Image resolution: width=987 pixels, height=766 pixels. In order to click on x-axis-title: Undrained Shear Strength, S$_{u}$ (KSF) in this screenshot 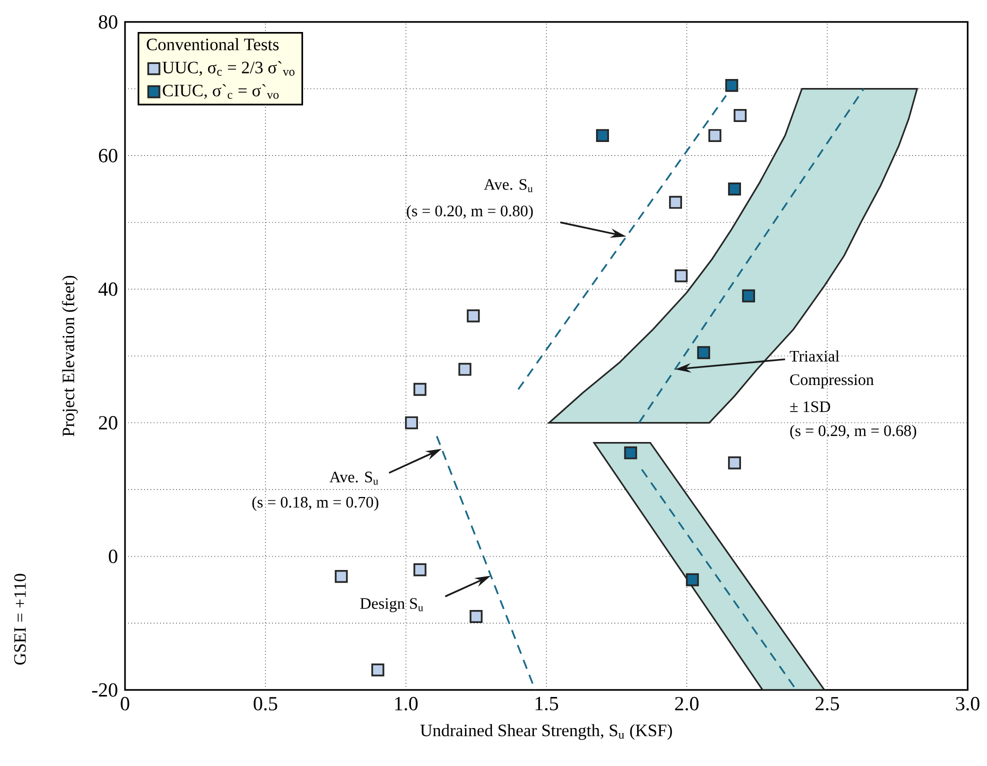, I will do `click(546, 732)`.